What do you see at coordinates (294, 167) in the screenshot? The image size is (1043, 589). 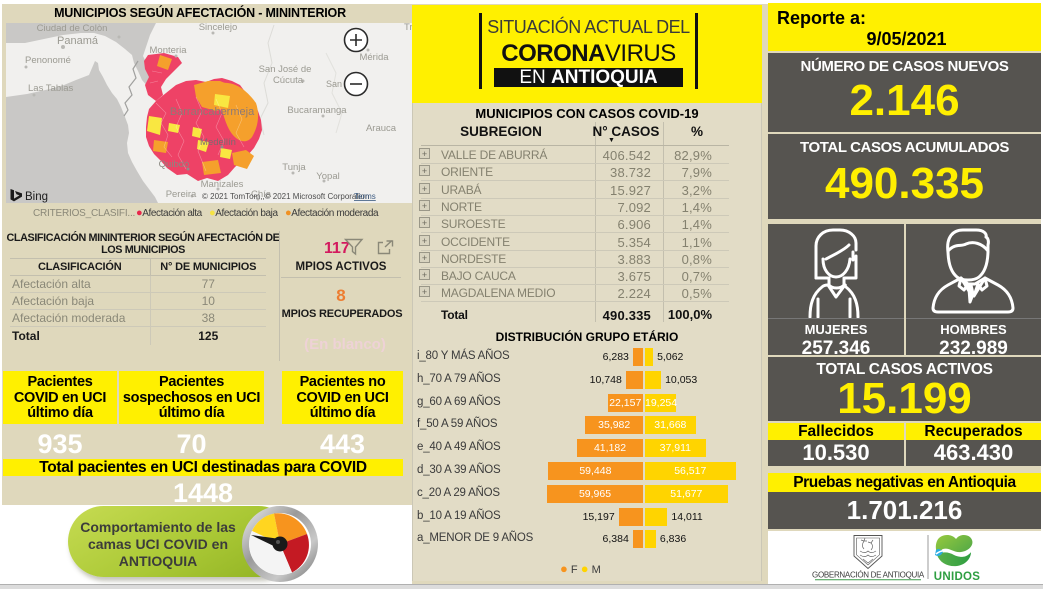 I see `svg-text: Tunja` at bounding box center [294, 167].